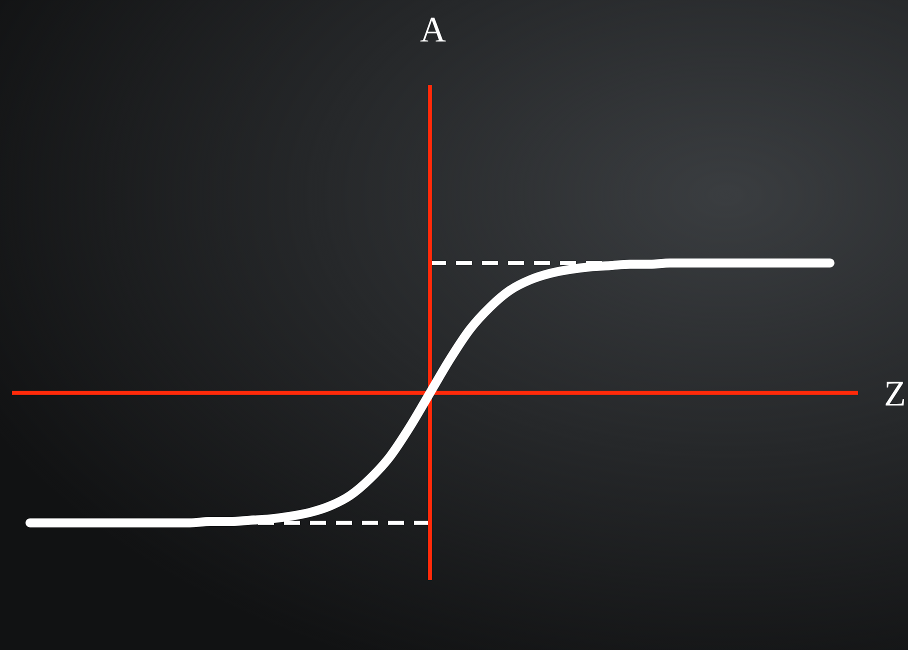 The image size is (908, 650). What do you see at coordinates (433, 29) in the screenshot?
I see `text: A` at bounding box center [433, 29].